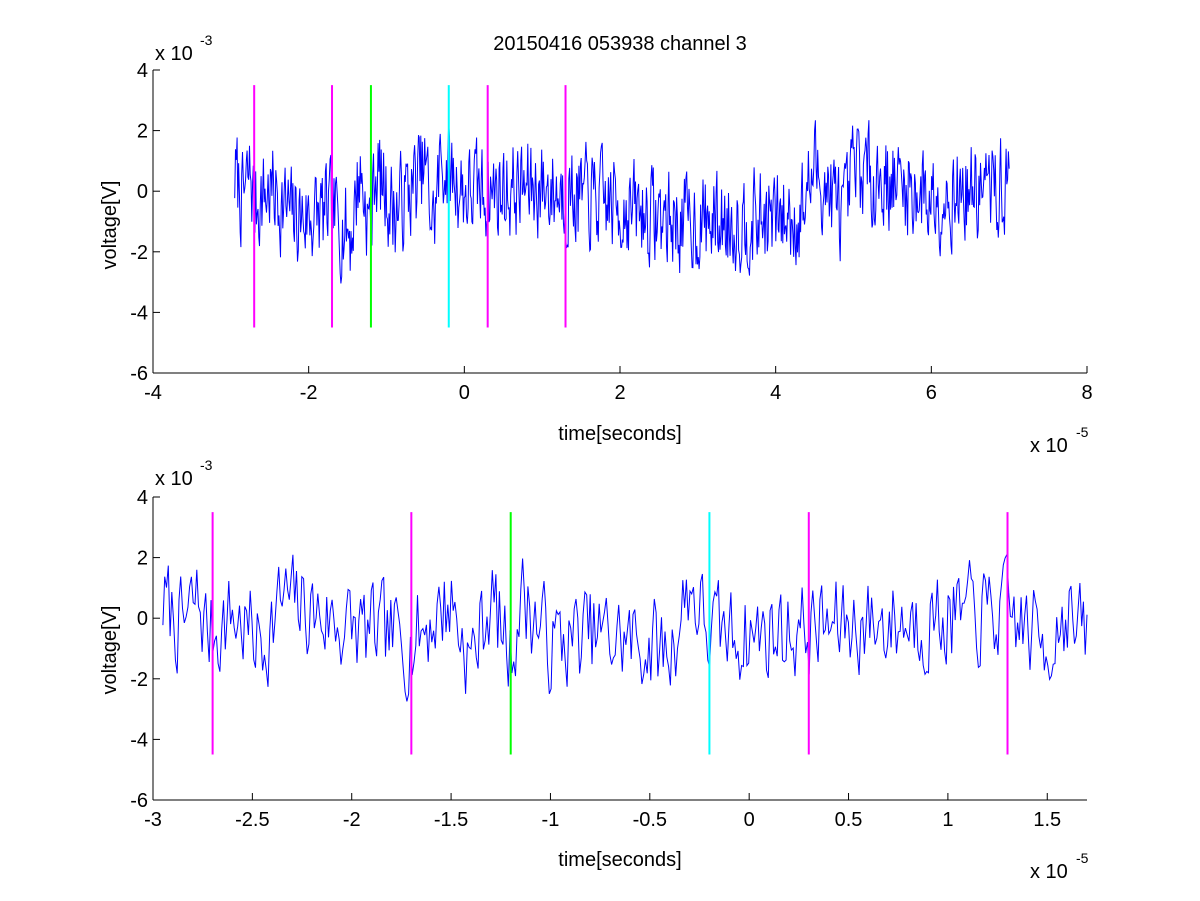  I want to click on bottom-y-exponent-base: x 10, so click(174, 479).